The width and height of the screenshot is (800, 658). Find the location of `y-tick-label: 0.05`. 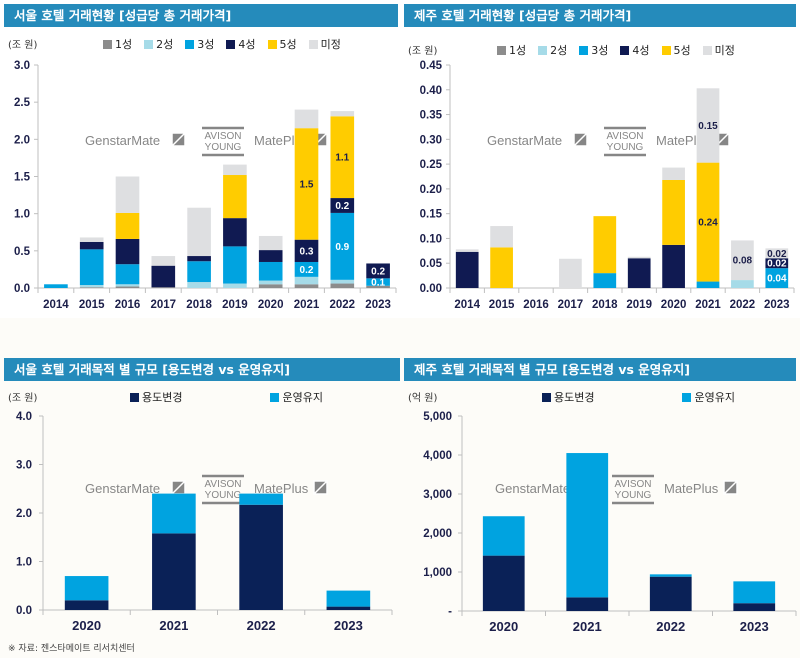

y-tick-label: 0.05 is located at coordinates (431, 264).